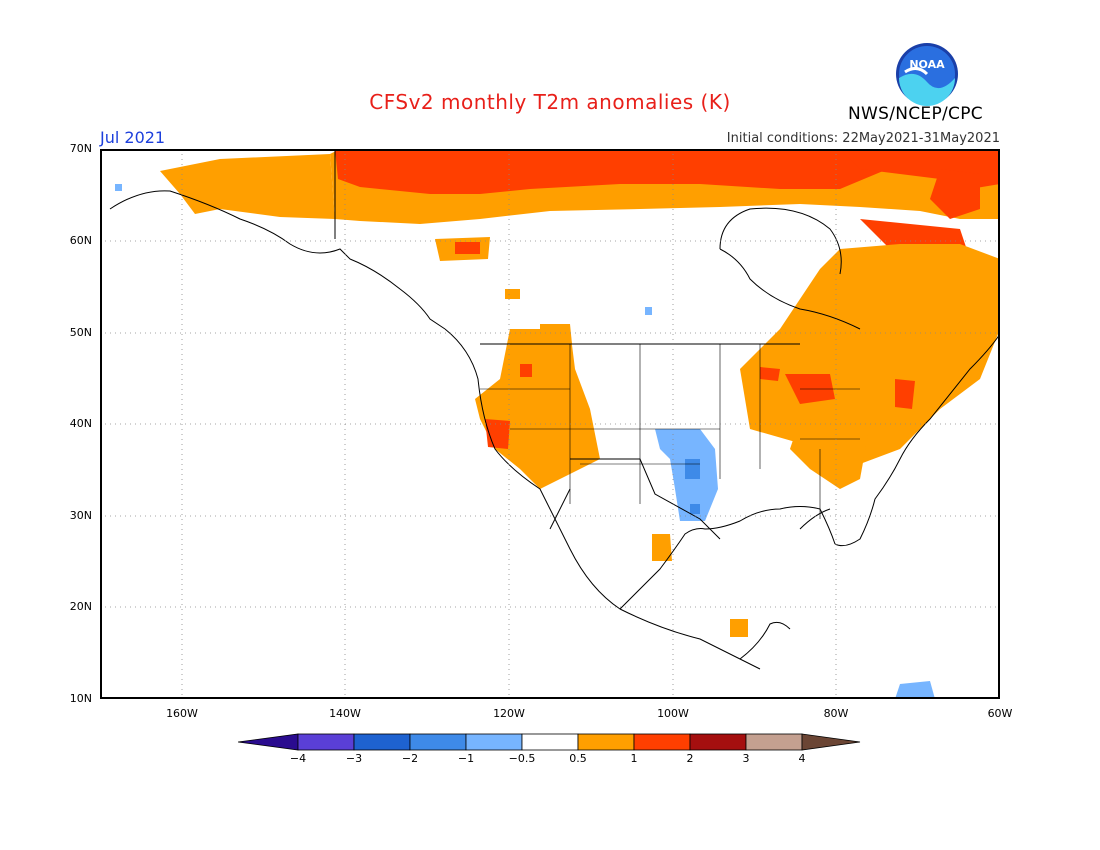 The width and height of the screenshot is (1100, 850). I want to click on colorbar-label: 2, so click(690, 758).